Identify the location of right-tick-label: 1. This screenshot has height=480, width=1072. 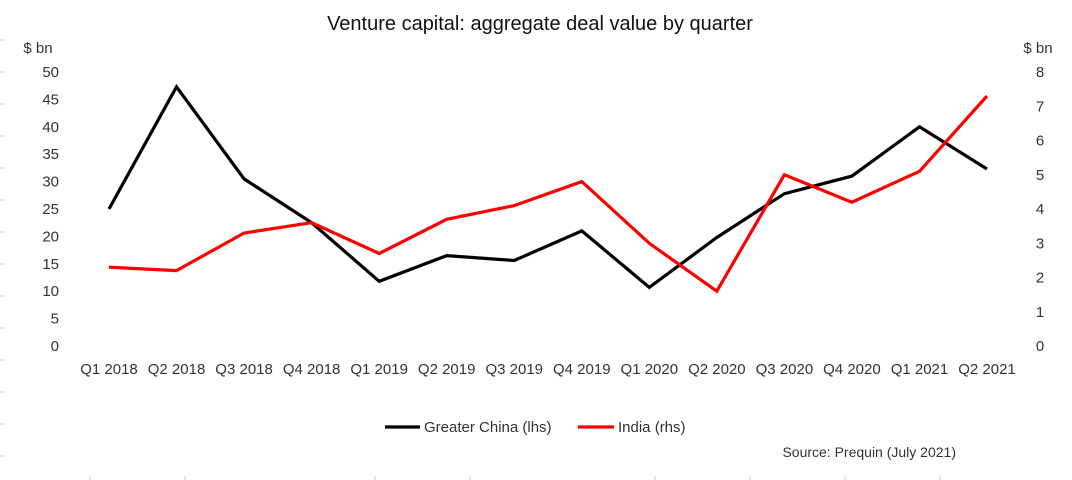
(1040, 312).